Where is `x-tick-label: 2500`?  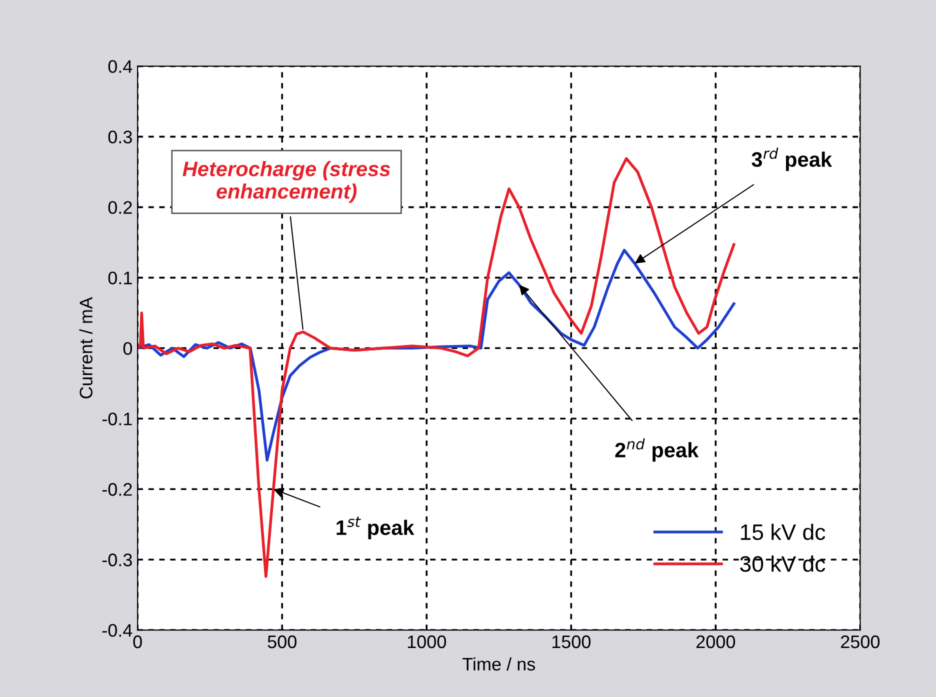 x-tick-label: 2500 is located at coordinates (860, 641).